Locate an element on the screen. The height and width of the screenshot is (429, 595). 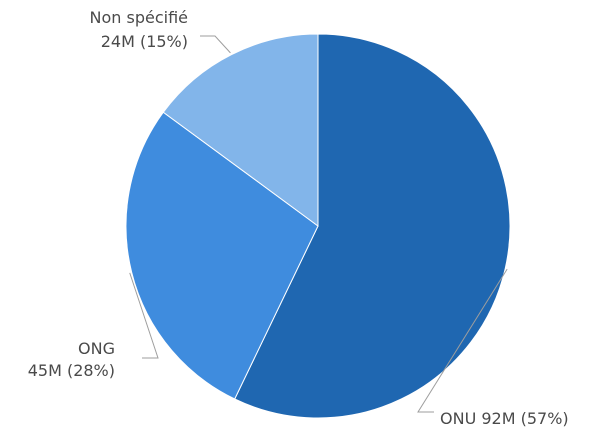
slice-label: ONU 92M (57%) is located at coordinates (504, 418).